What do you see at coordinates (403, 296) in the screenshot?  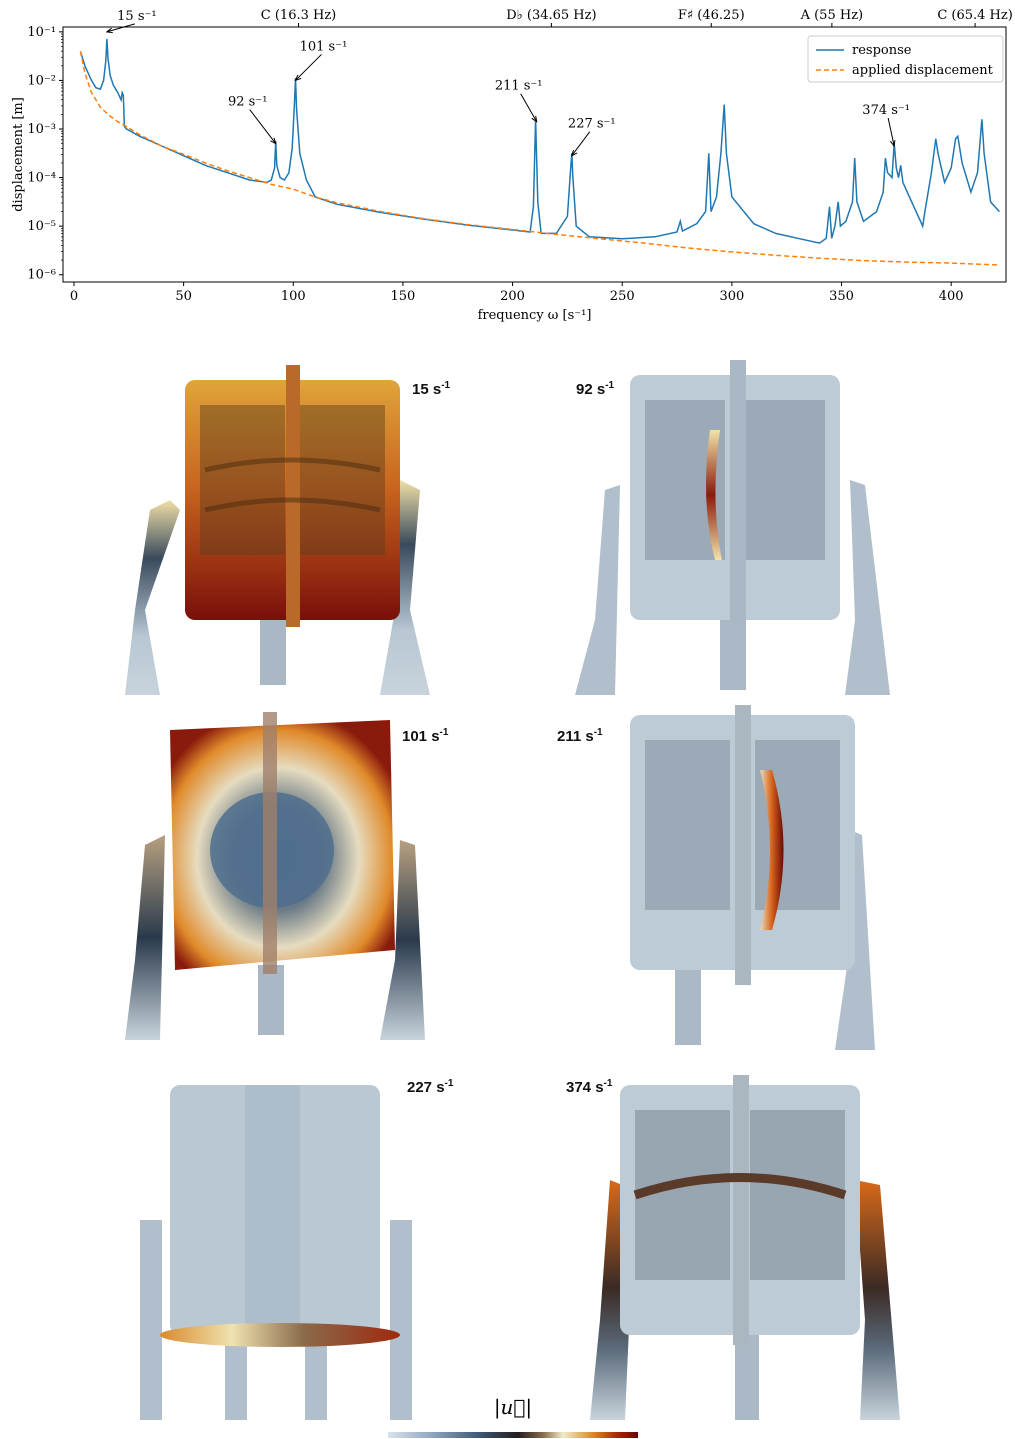 I see `x-tick-label: 150` at bounding box center [403, 296].